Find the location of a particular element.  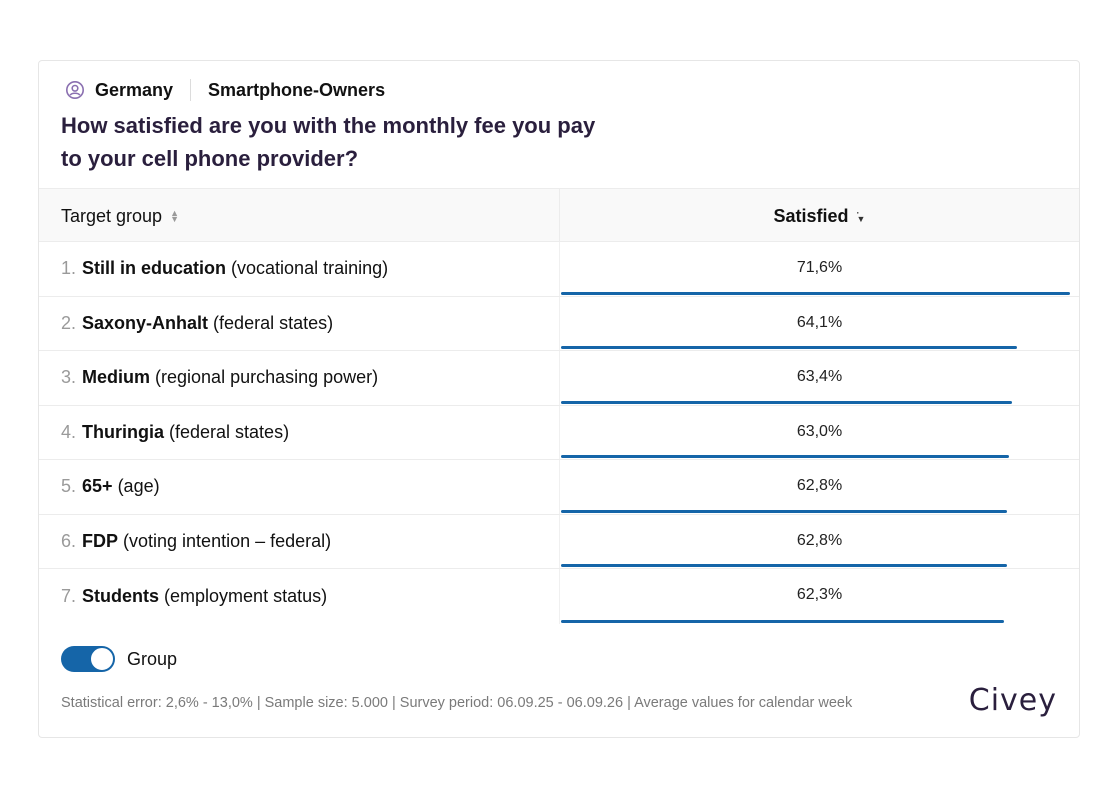

civey-logo: Civey is located at coordinates (1012, 700).